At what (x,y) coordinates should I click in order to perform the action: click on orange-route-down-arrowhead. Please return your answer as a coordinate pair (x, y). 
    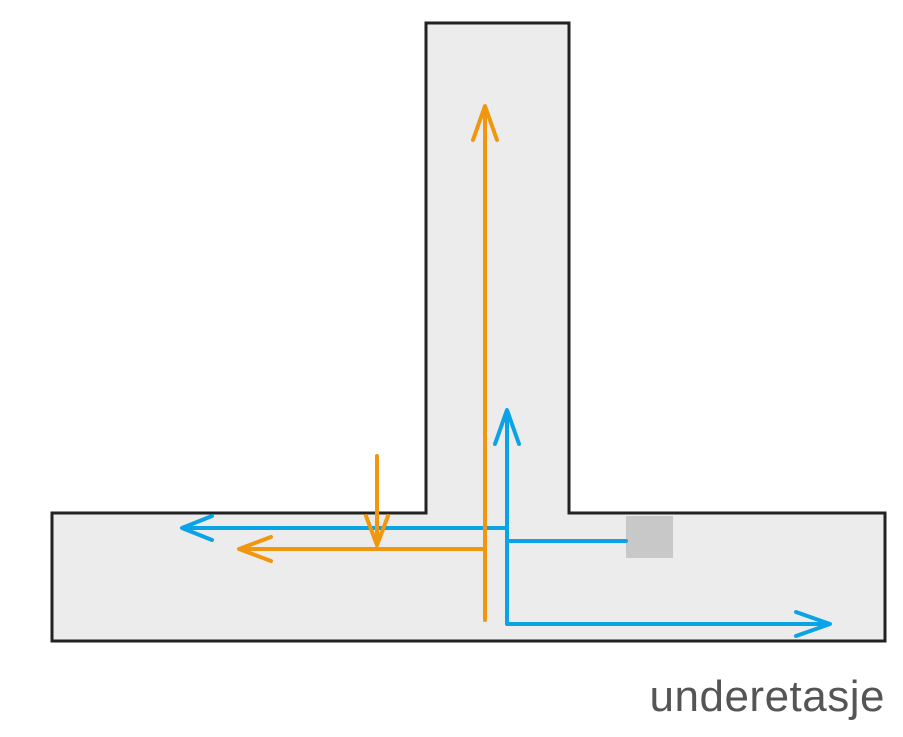
    Looking at the image, I should click on (377, 530).